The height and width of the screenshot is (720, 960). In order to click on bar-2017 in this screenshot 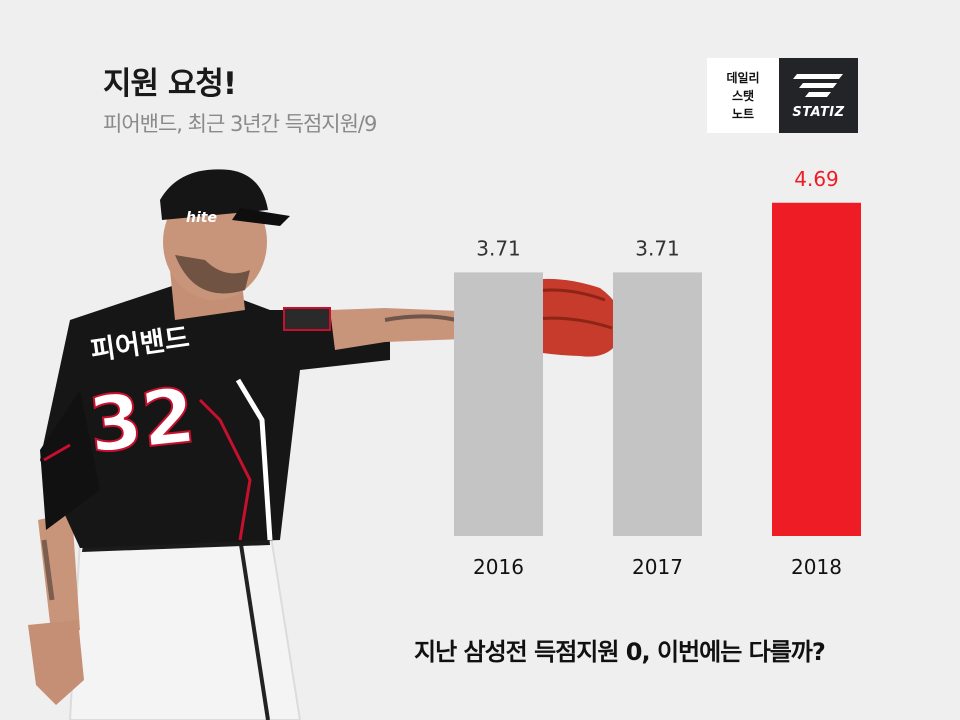, I will do `click(657, 404)`.